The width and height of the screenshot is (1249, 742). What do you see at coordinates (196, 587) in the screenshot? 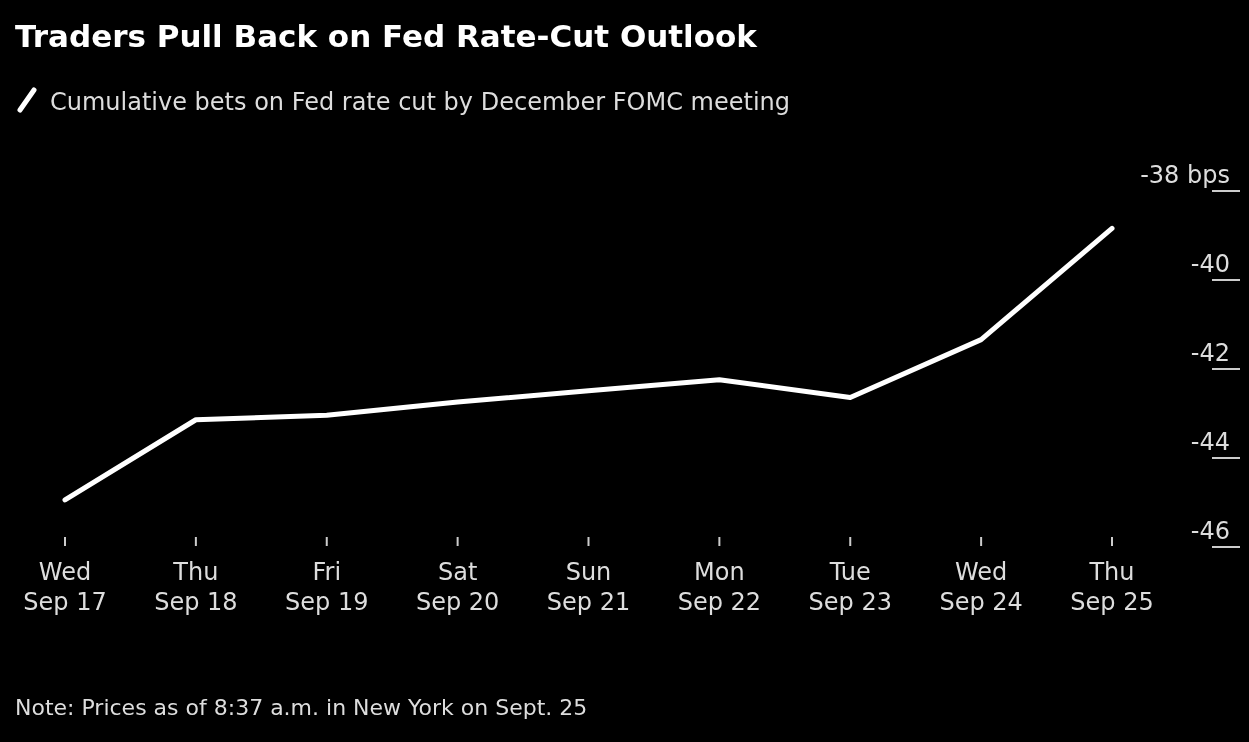
I see `x-tick-label: Thu Sep 18` at bounding box center [196, 587].